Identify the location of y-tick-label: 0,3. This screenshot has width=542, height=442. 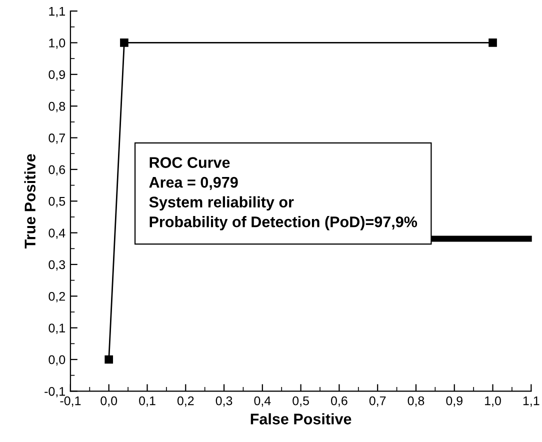
(57, 265).